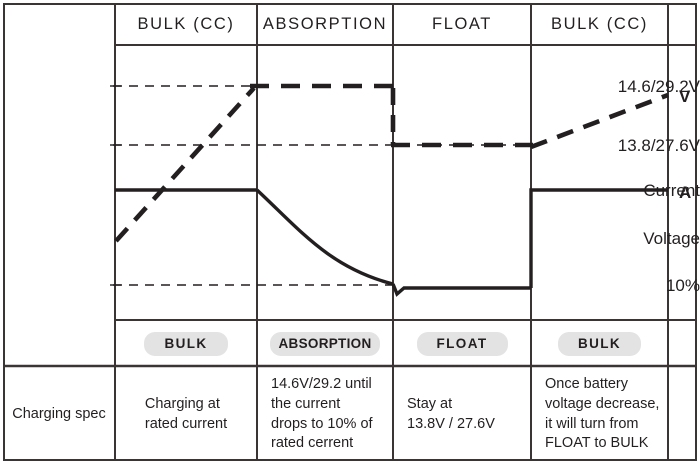 The width and height of the screenshot is (700, 464). I want to click on stage-badge-bulk-1: BULK, so click(186, 344).